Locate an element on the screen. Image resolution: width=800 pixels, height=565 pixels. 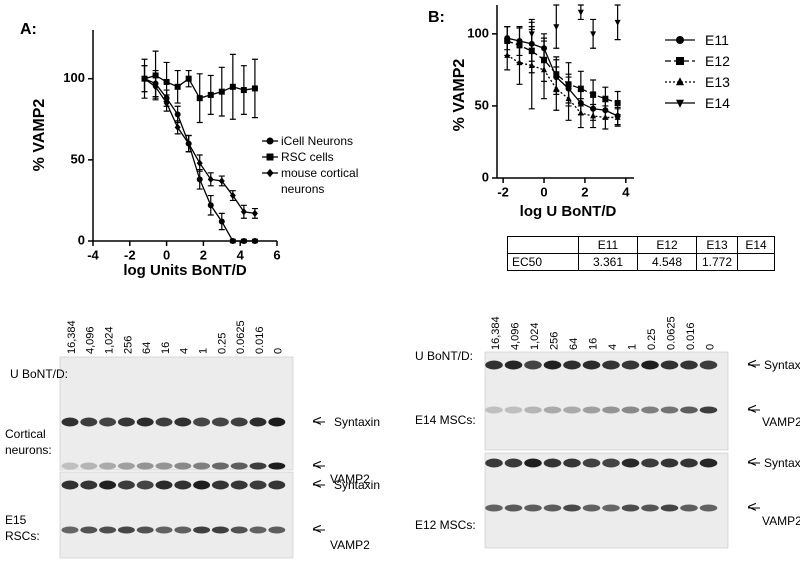
lane-label: 0 is located at coordinates (710, 347).